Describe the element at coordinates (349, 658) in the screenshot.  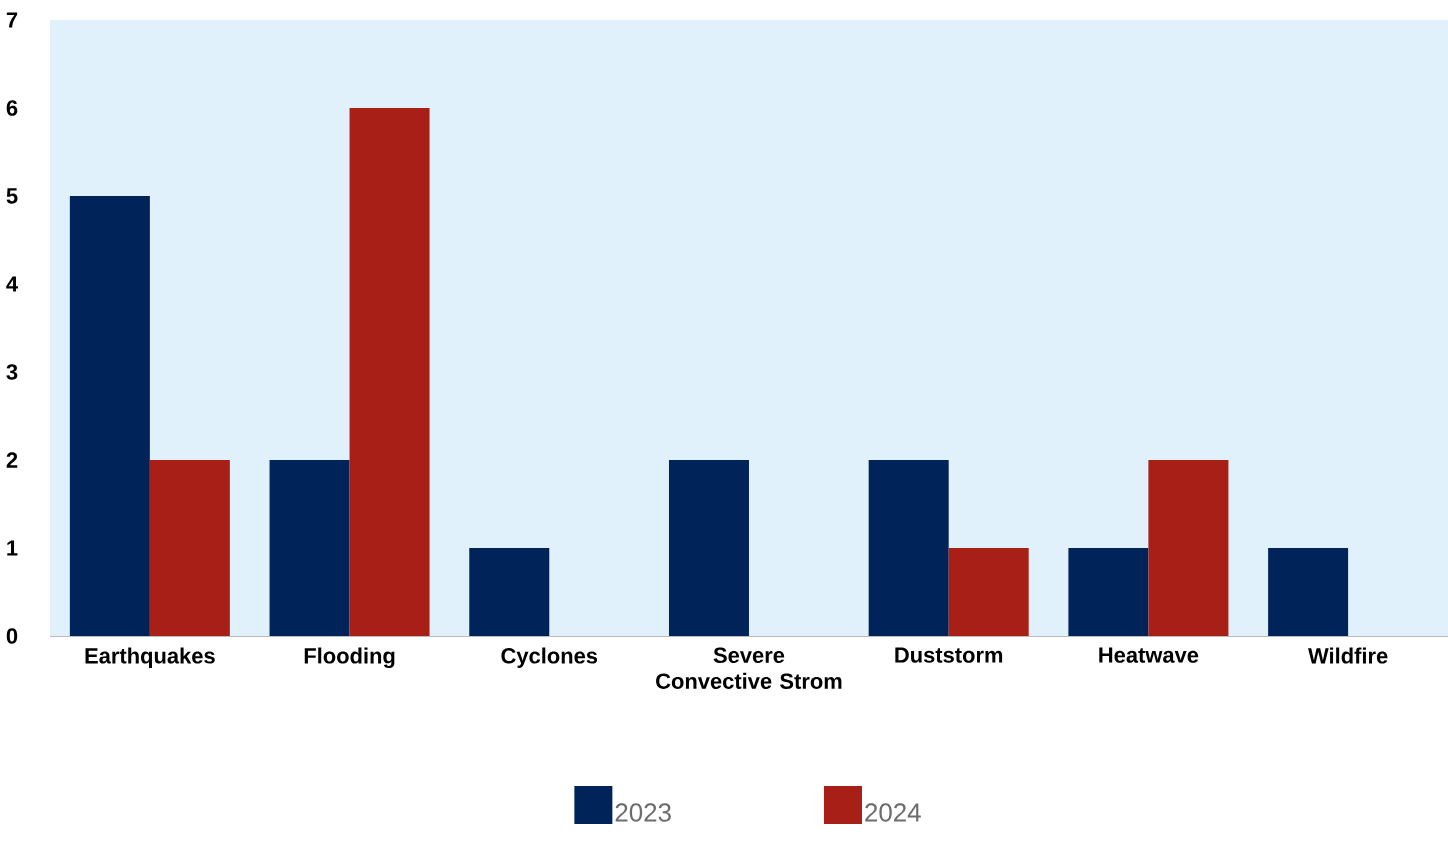
I see `x-tick-label: Flooding` at that location.